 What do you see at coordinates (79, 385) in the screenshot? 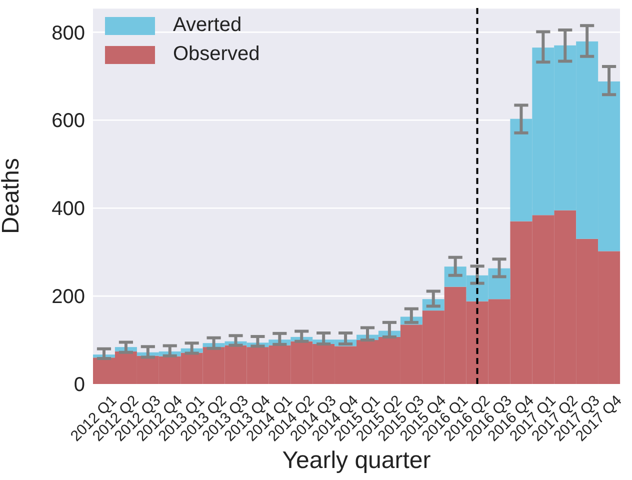
I see `y-tick-label: 0` at bounding box center [79, 385].